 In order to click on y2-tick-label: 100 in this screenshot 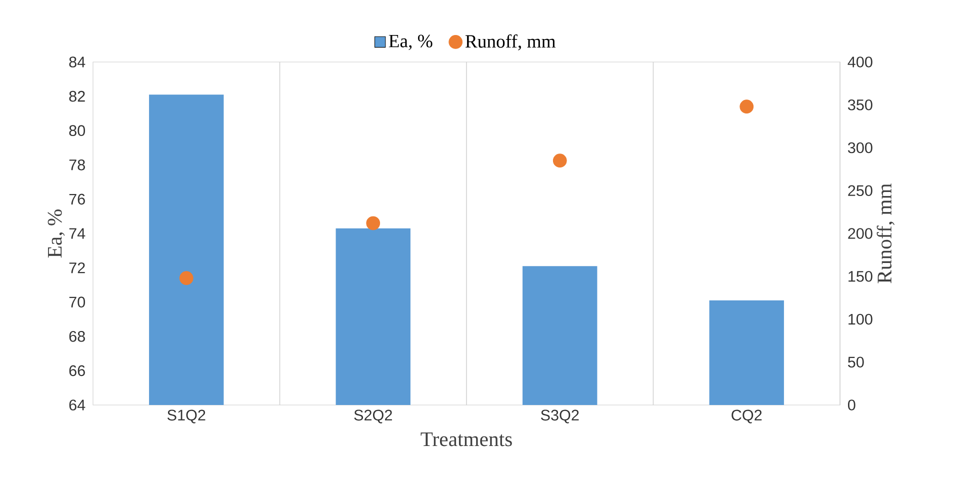, I will do `click(860, 319)`.